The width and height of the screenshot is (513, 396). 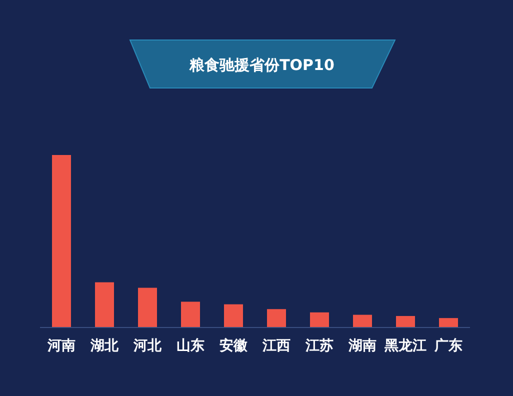 What do you see at coordinates (448, 345) in the screenshot?
I see `x-tick-label: 广东` at bounding box center [448, 345].